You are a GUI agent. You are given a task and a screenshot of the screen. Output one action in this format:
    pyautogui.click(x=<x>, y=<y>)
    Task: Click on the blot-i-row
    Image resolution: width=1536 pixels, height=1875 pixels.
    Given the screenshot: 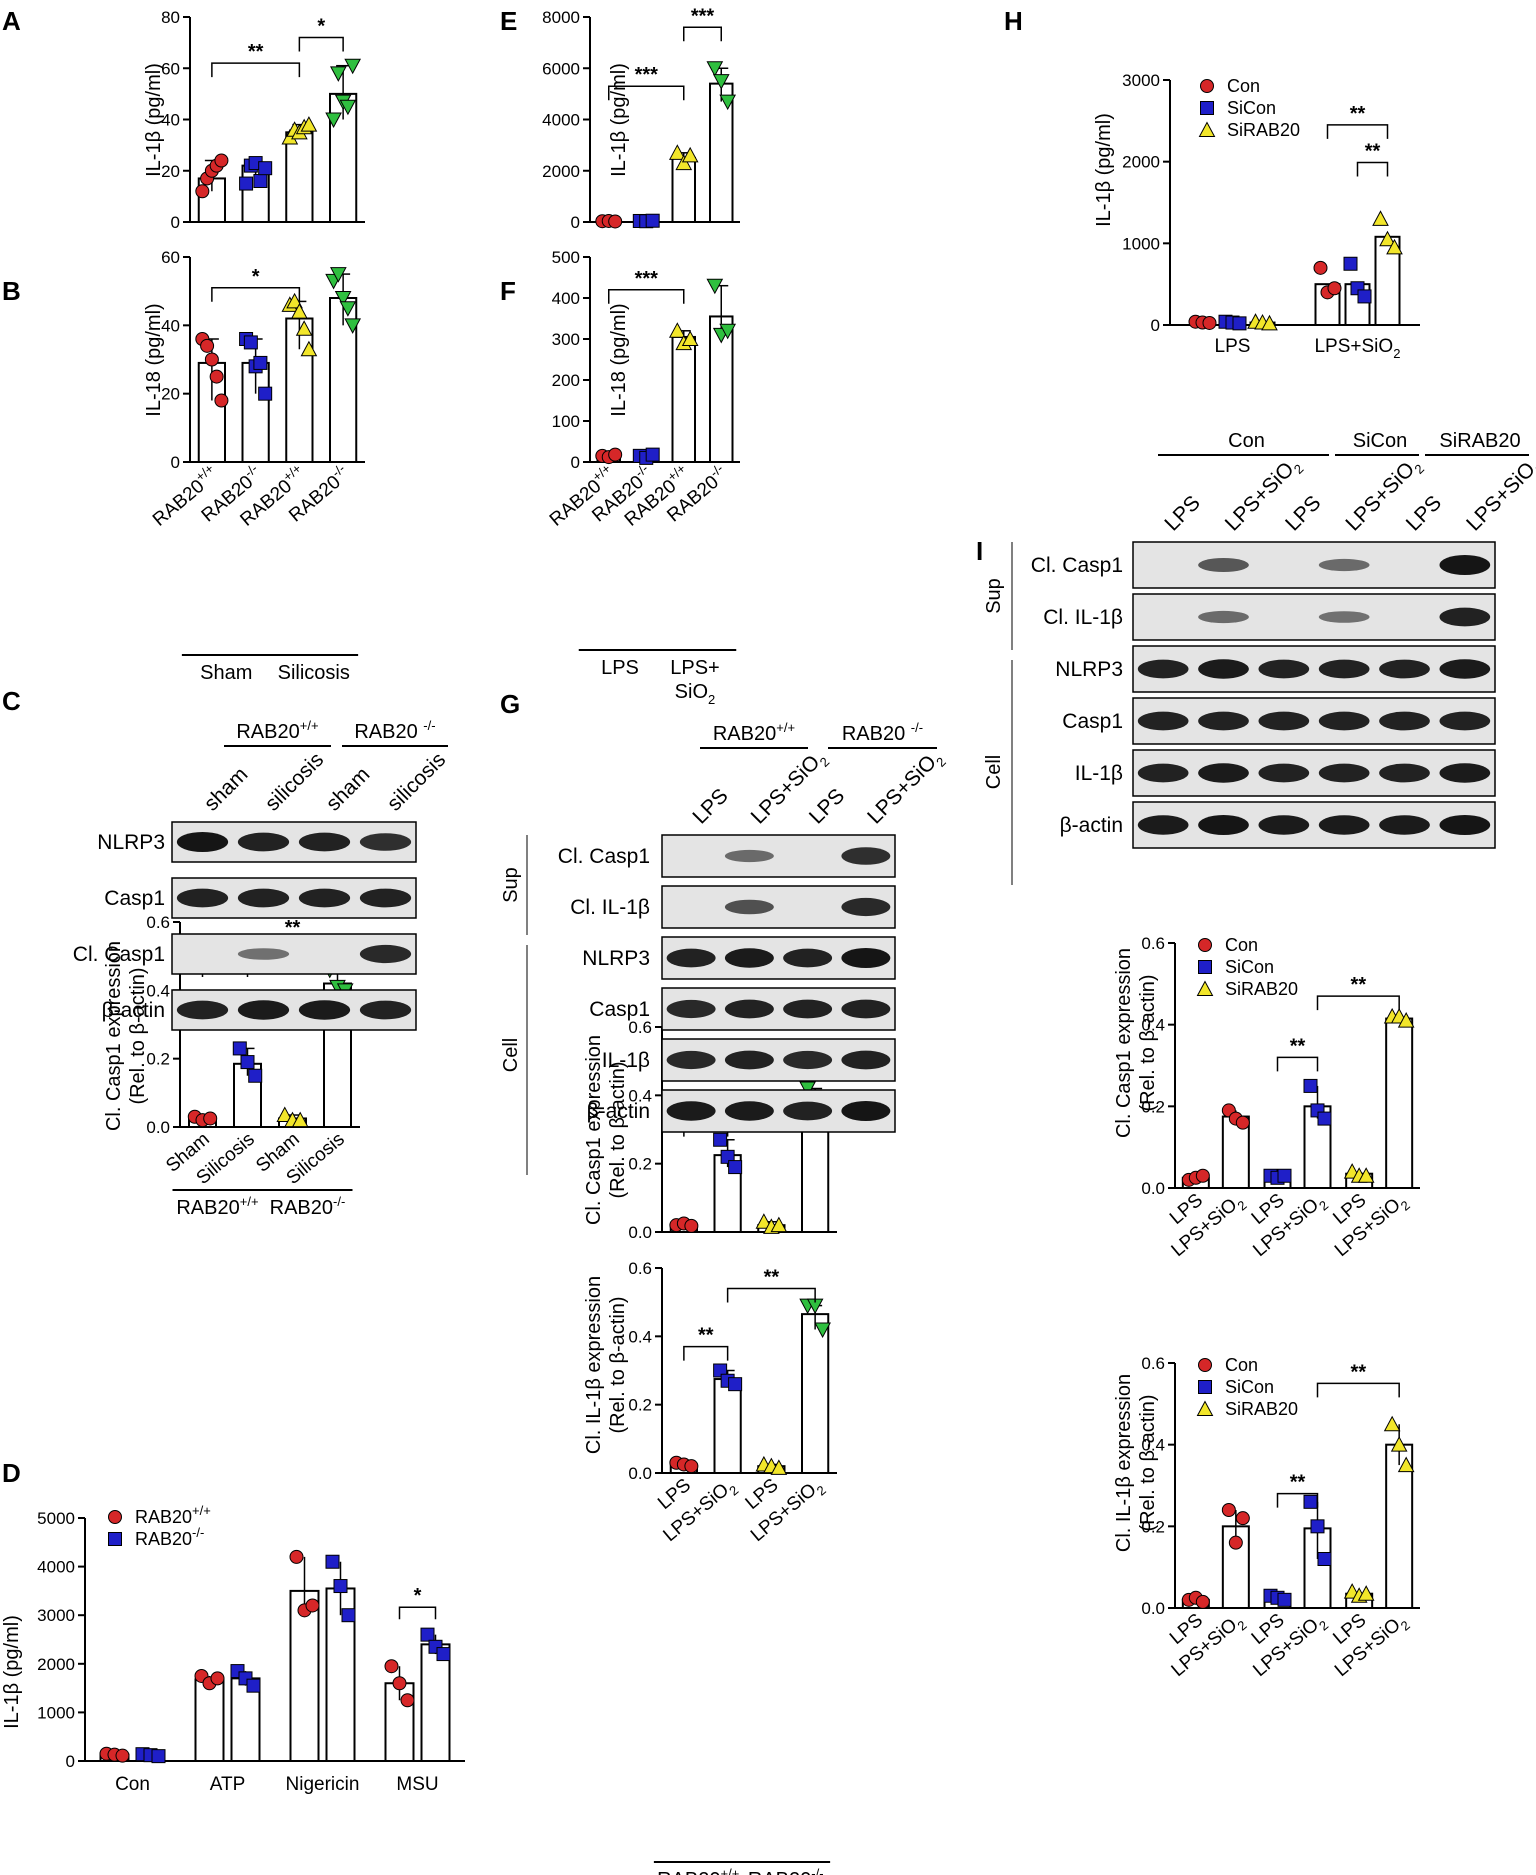 What is the action you would take?
    pyautogui.click(x=1314, y=565)
    